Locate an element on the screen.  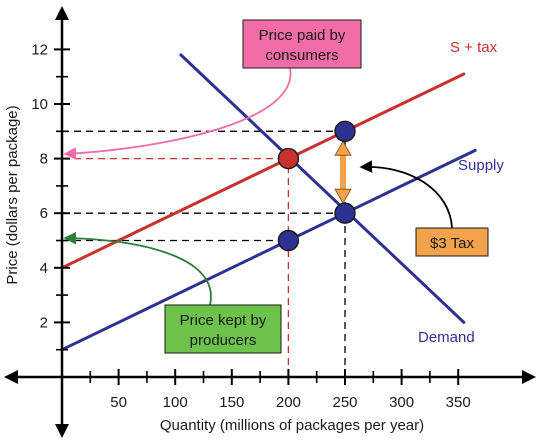
y-tick-label-6: 6 is located at coordinates (44, 213).